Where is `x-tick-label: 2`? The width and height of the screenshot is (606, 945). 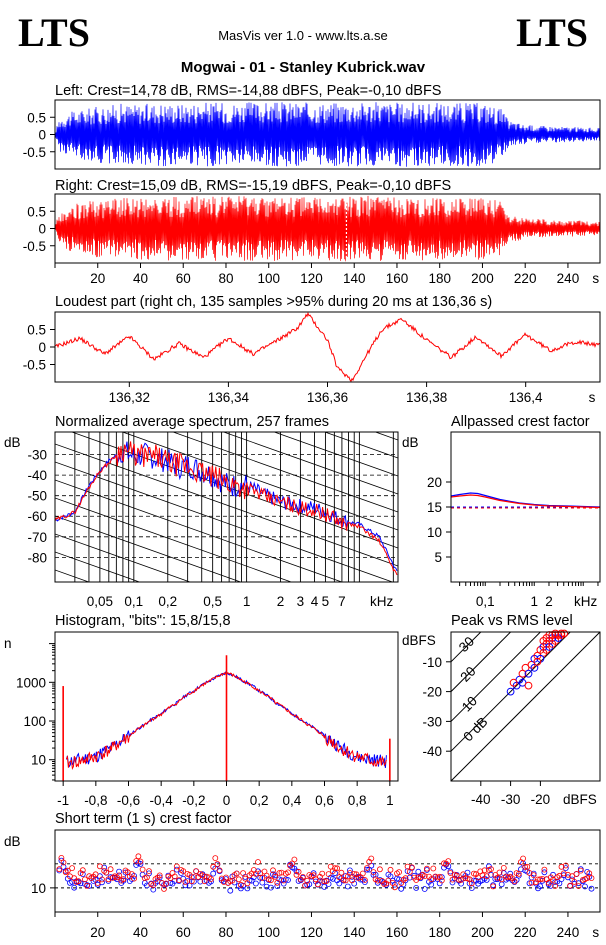
x-tick-label: 2 is located at coordinates (549, 601).